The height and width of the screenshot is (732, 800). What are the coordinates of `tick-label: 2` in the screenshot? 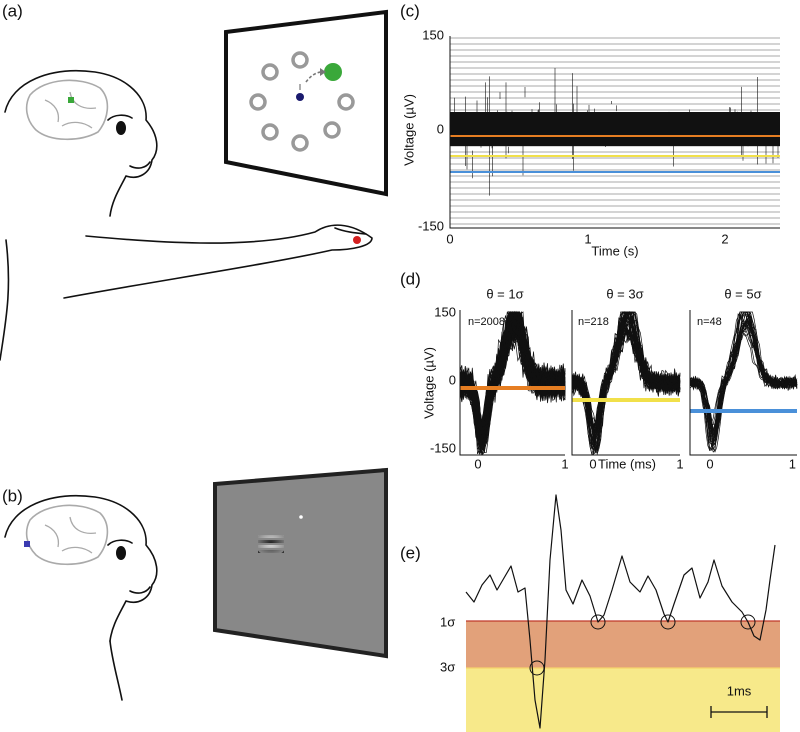 It's located at (724, 238).